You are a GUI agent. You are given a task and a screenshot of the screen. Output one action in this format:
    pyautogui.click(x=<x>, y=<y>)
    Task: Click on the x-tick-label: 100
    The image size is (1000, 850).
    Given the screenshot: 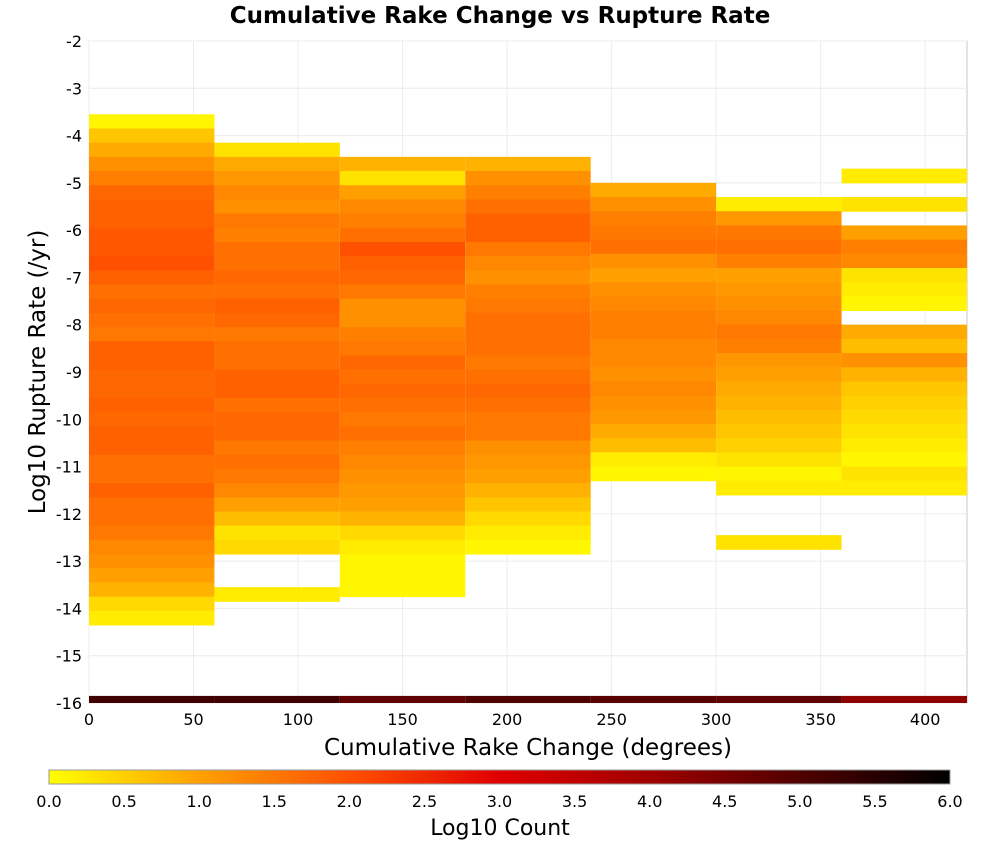 What is the action you would take?
    pyautogui.click(x=298, y=719)
    